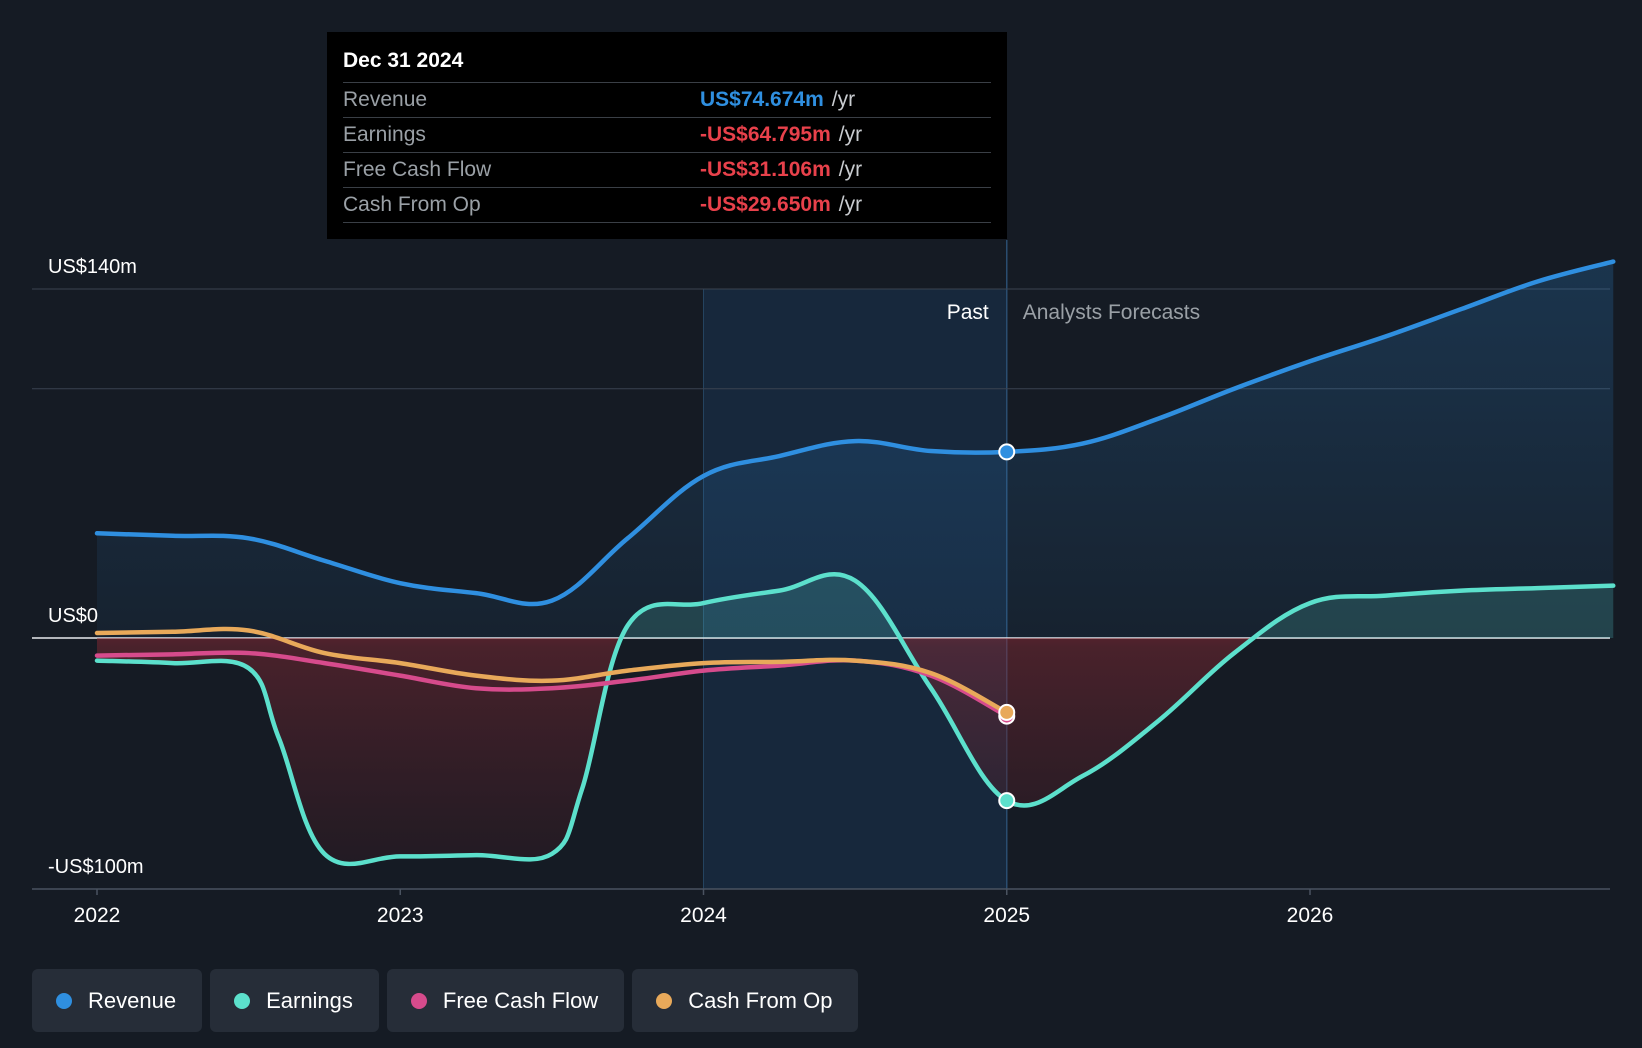  Describe the element at coordinates (760, 1000) in the screenshot. I see `legend-label: Cash From Op` at that location.